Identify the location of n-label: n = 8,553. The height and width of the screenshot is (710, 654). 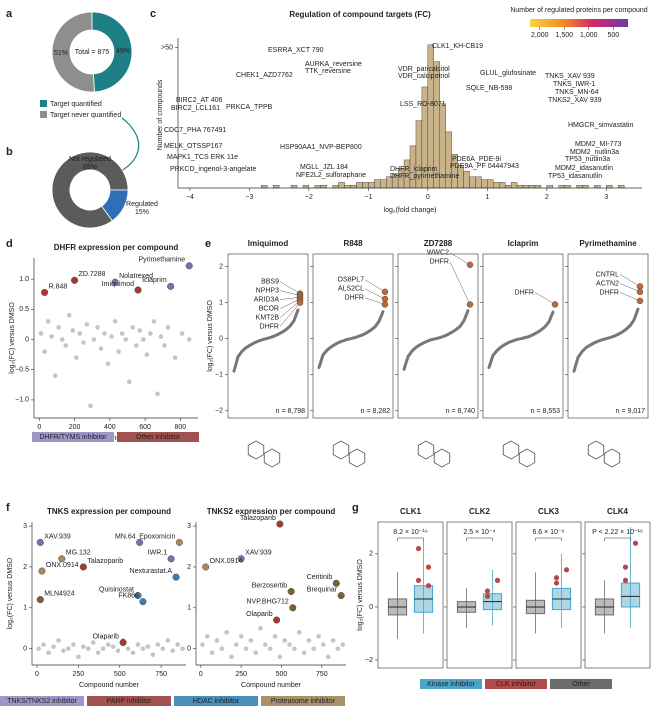
(545, 411).